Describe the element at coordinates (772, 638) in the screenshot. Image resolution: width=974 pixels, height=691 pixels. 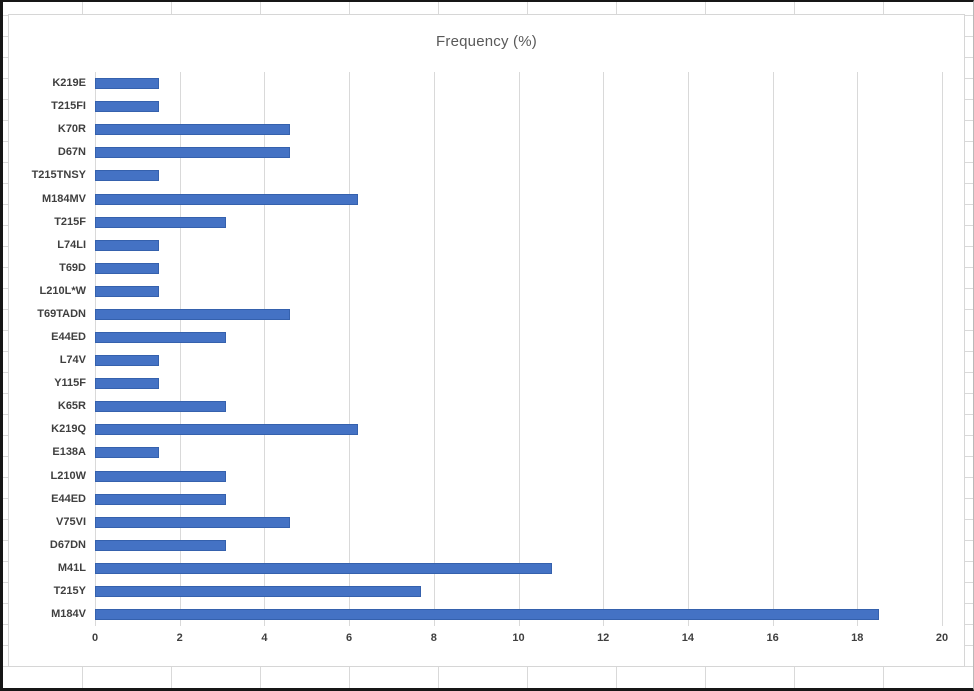
I see `x-tick-label: 16` at that location.